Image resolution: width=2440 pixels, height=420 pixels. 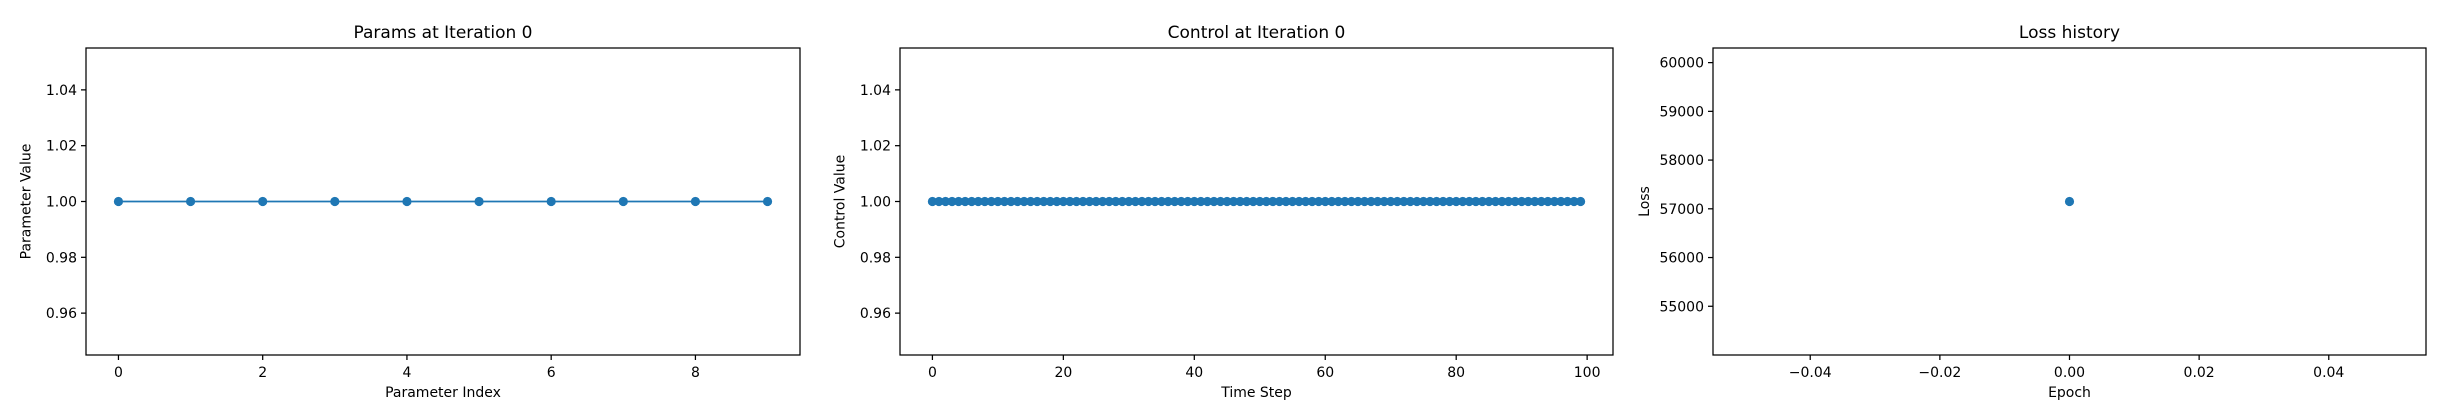 What do you see at coordinates (262, 373) in the screenshot?
I see `x-tick-label: 2` at bounding box center [262, 373].